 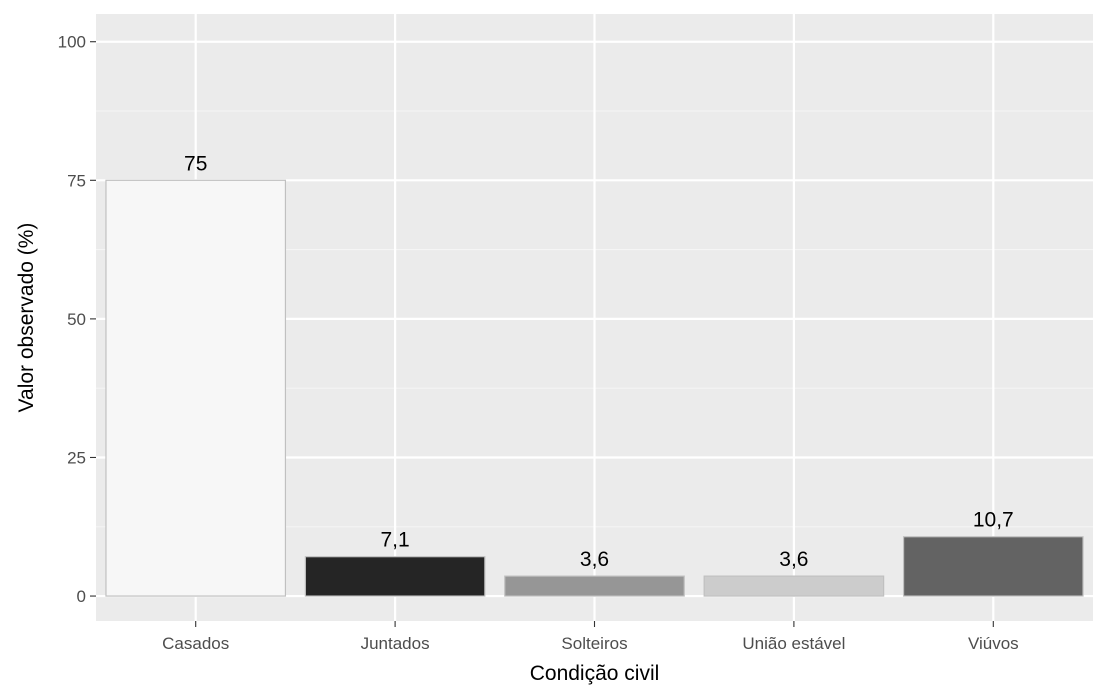 What do you see at coordinates (595, 673) in the screenshot?
I see `x-axis-title: Condição civil` at bounding box center [595, 673].